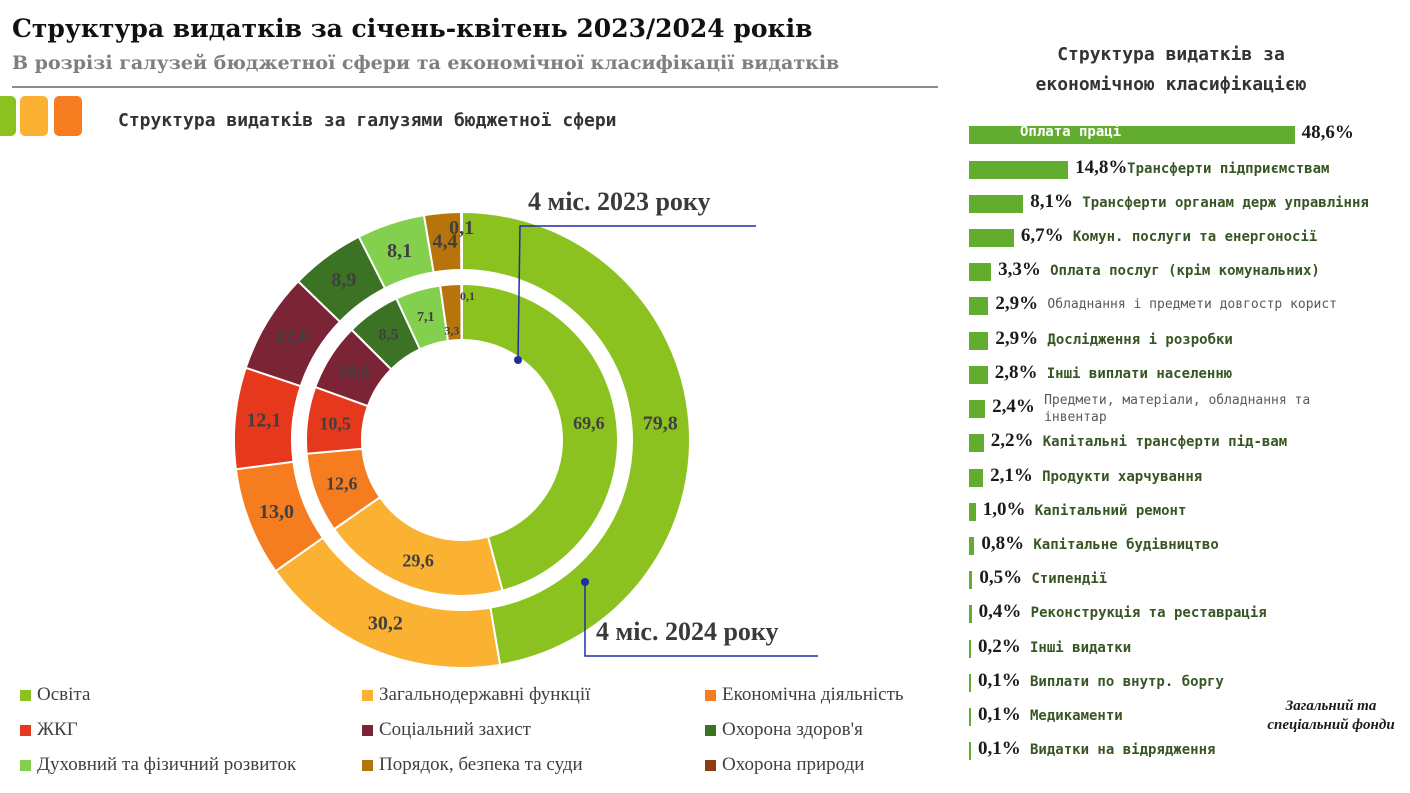 The width and height of the screenshot is (1410, 793). Describe the element at coordinates (793, 764) in the screenshot. I see `legend-label-8: Охорона природи` at that location.